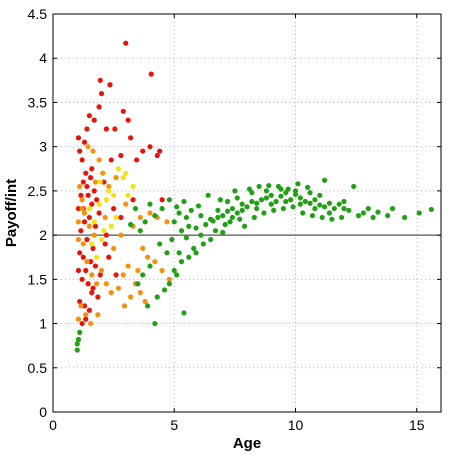  Describe the element at coordinates (417, 425) in the screenshot. I see `x-tick-label: 15` at that location.